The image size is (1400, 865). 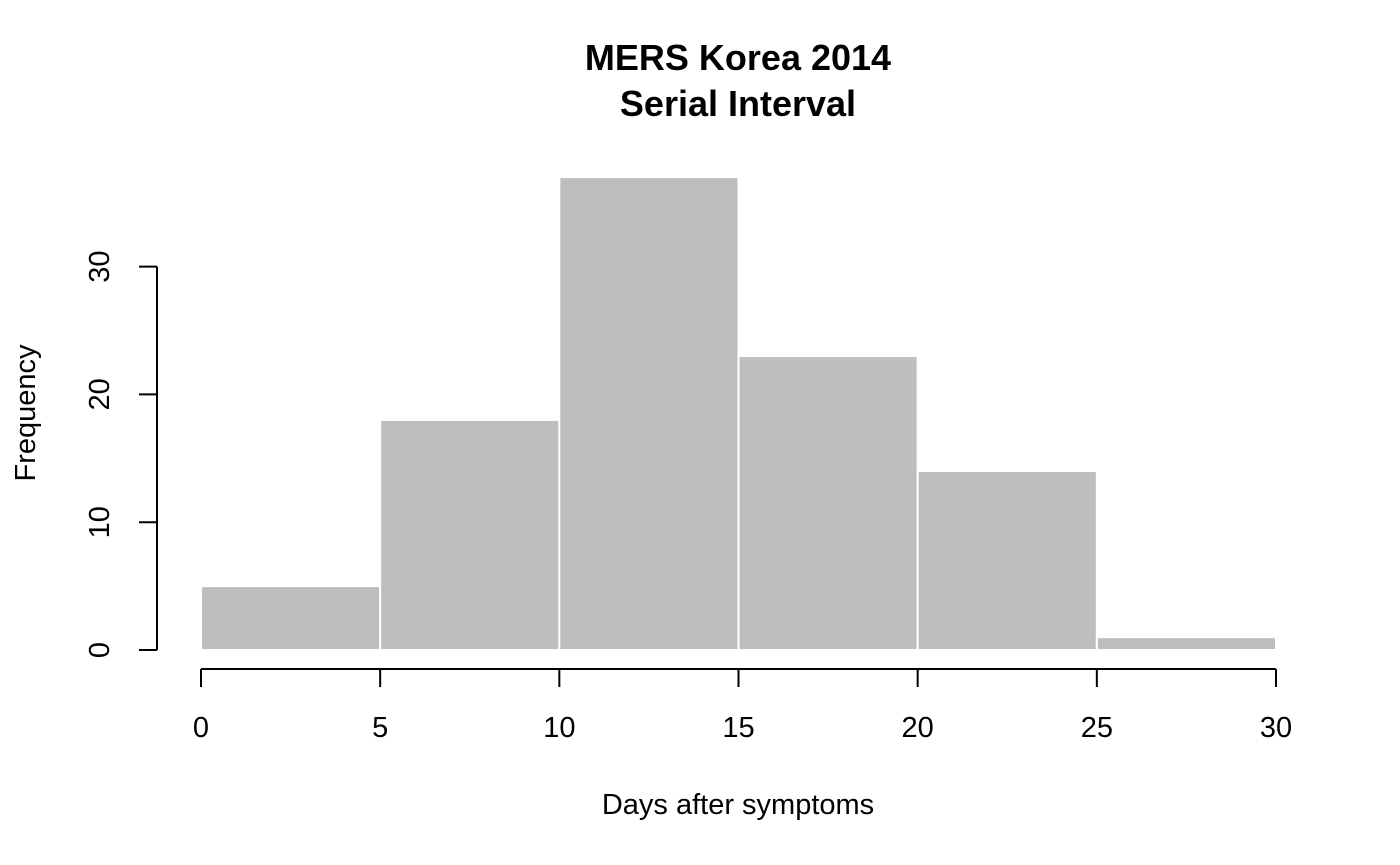 I want to click on y-tick-label: 20, so click(x=100, y=394).